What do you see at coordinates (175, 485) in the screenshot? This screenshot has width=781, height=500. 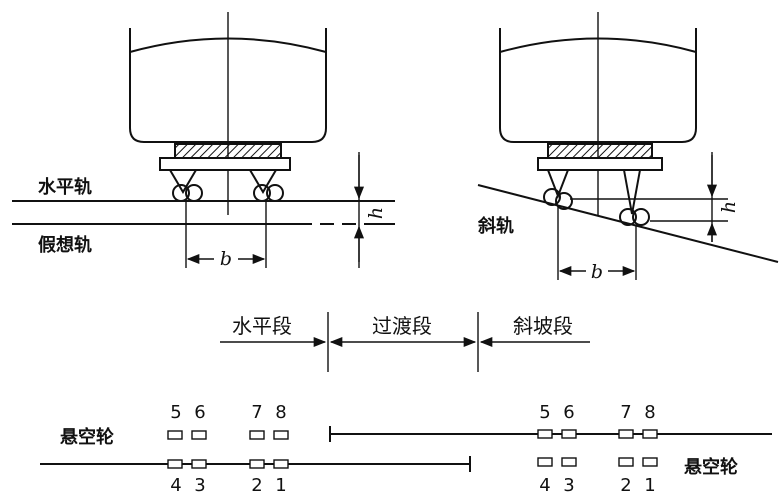 I see `left-bot-num-4: 4` at bounding box center [175, 485].